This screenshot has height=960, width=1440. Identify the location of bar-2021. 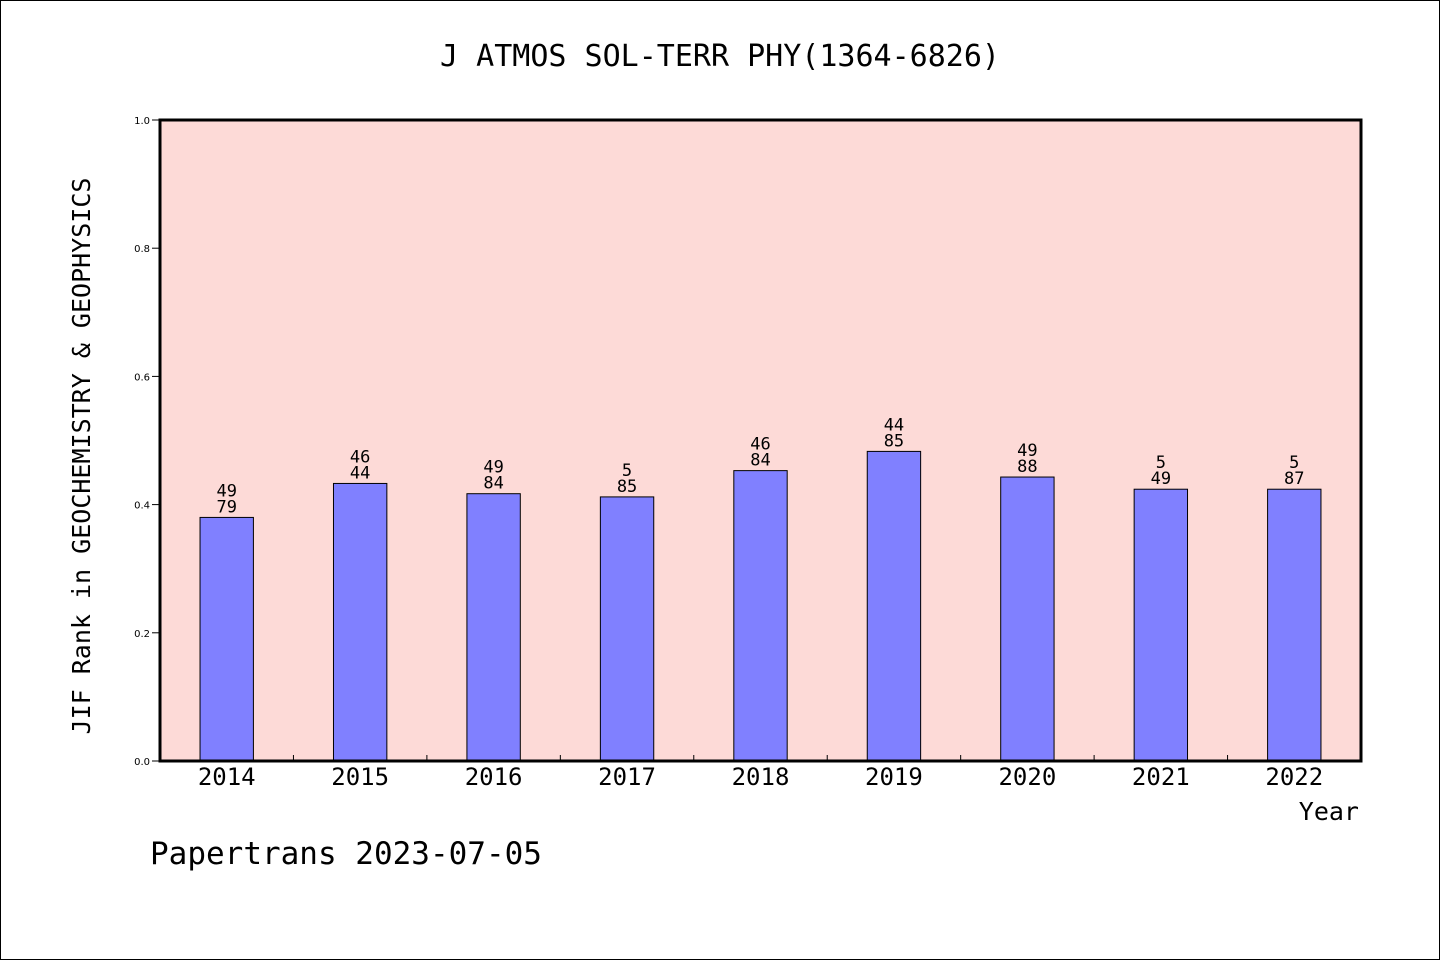
(1161, 625).